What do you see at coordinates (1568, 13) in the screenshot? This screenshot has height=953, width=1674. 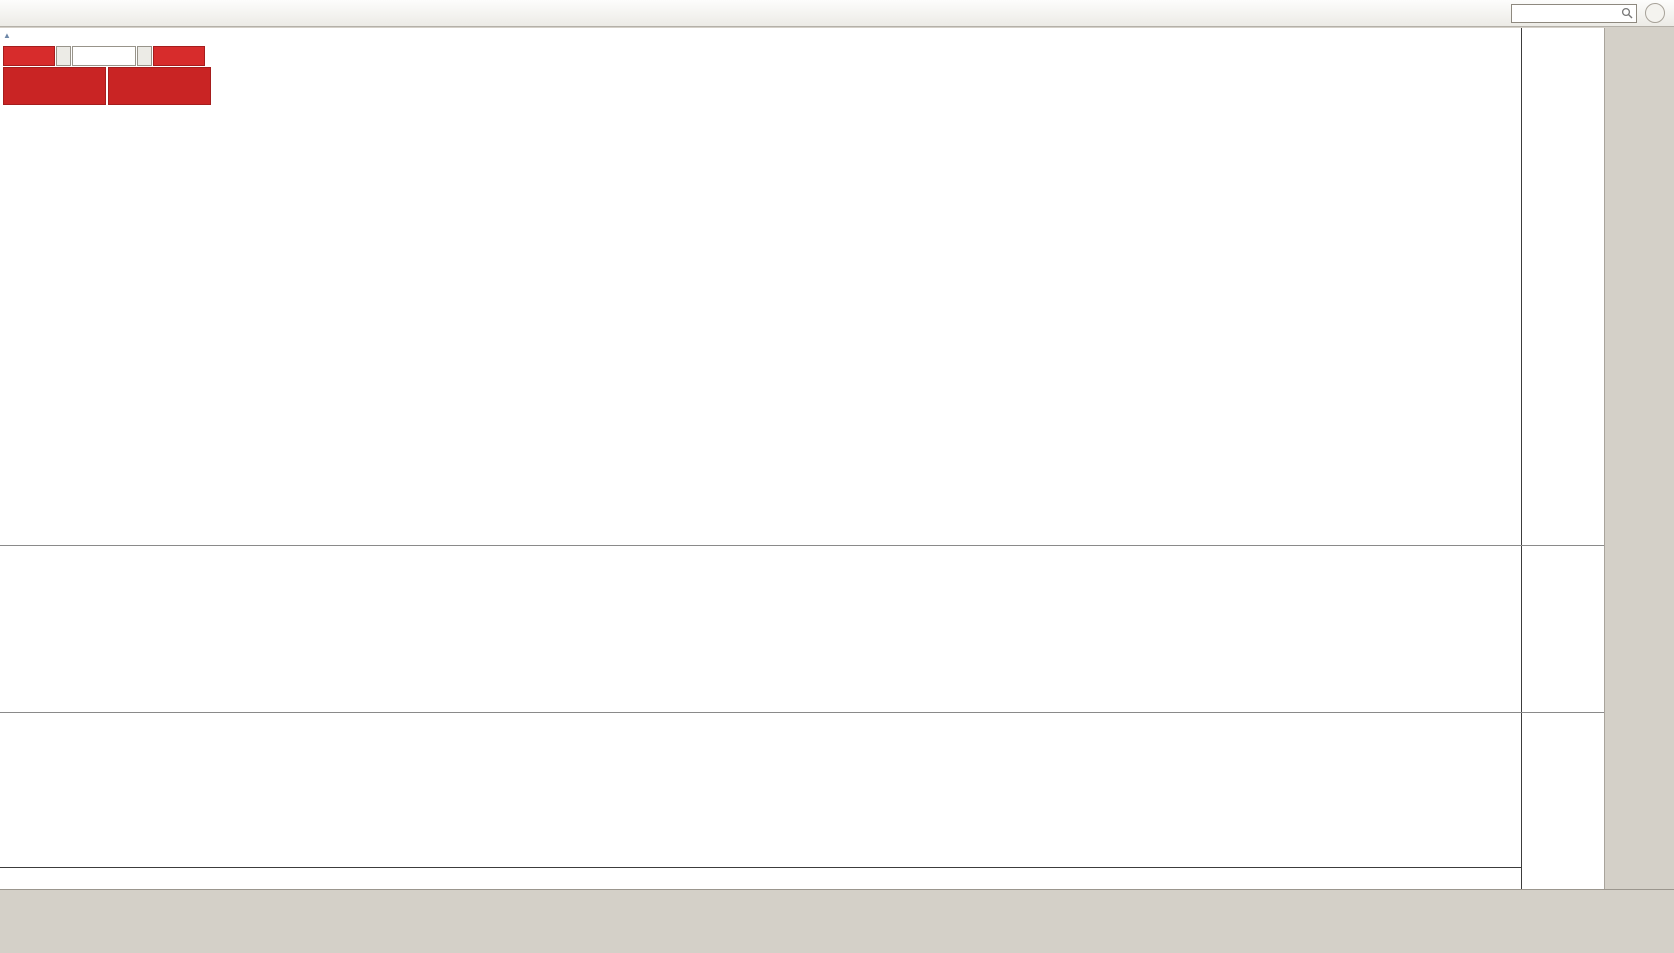 I see `search-input` at bounding box center [1568, 13].